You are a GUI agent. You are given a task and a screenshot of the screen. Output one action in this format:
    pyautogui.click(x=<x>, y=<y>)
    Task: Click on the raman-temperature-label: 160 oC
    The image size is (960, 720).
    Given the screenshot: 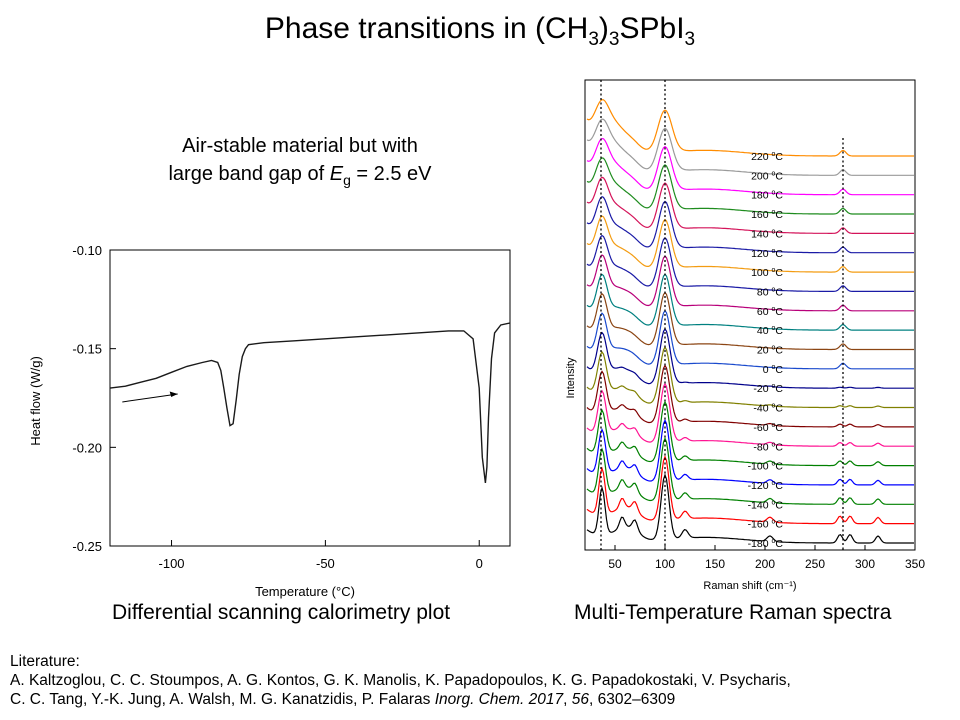 What is the action you would take?
    pyautogui.click(x=767, y=215)
    